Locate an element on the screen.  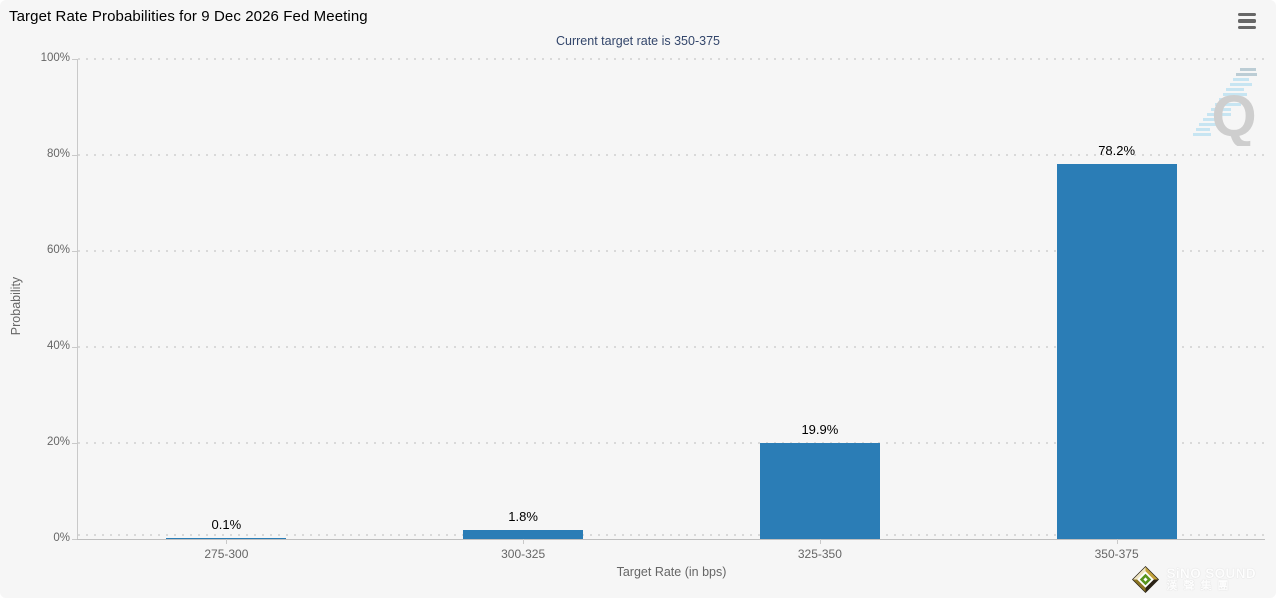
y-tick-label: 60% is located at coordinates (58, 250).